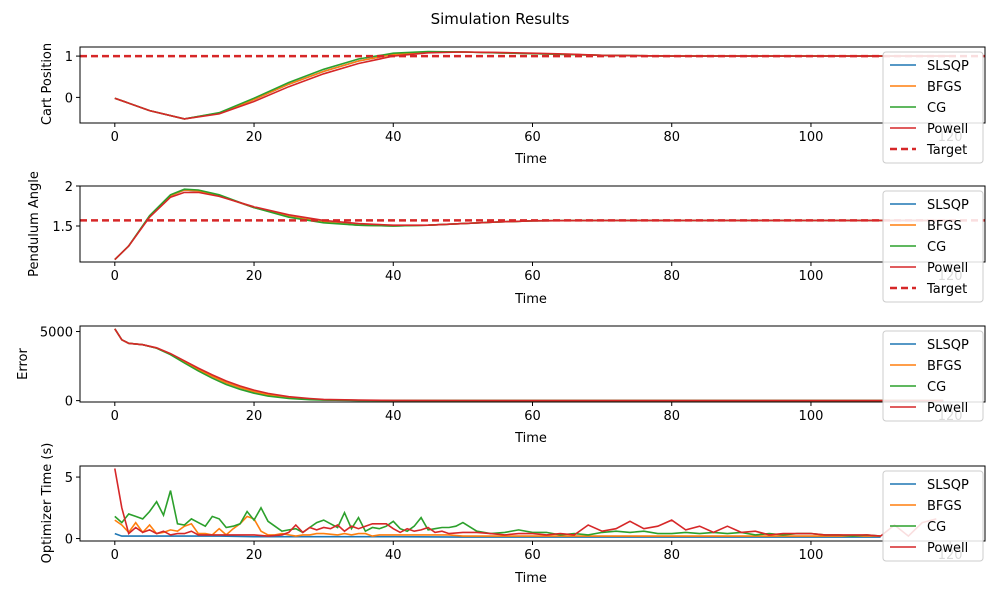  I want to click on y-tick-label: 1, so click(69, 57).